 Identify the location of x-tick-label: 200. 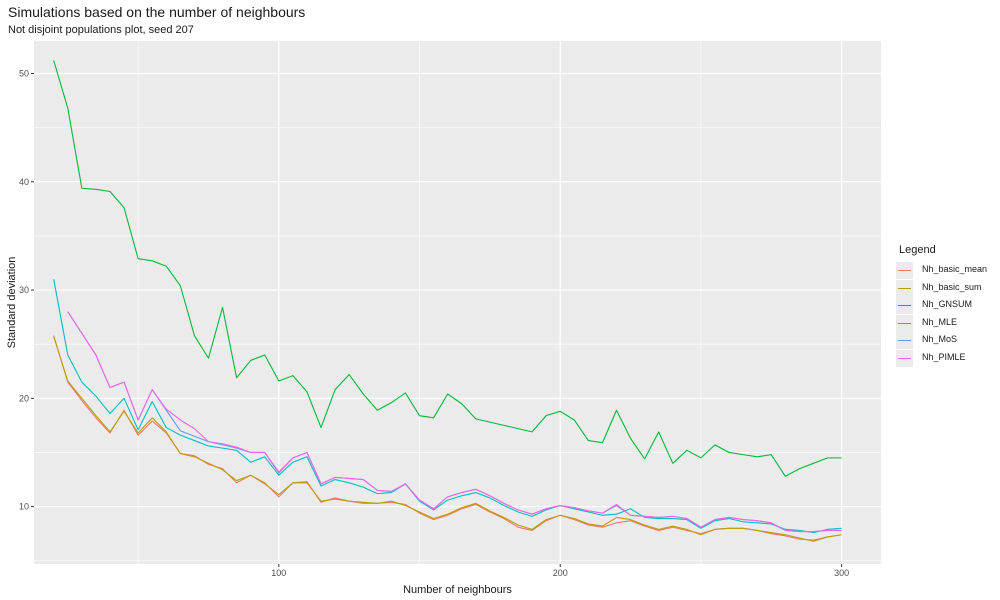
(560, 573).